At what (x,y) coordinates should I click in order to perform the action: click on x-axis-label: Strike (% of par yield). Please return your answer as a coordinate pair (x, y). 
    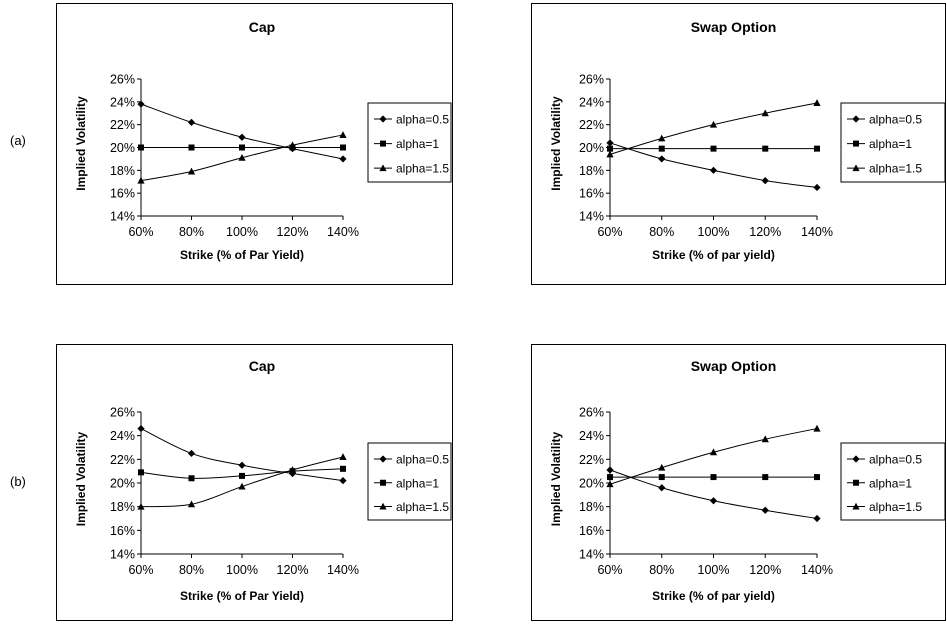
    Looking at the image, I should click on (713, 255).